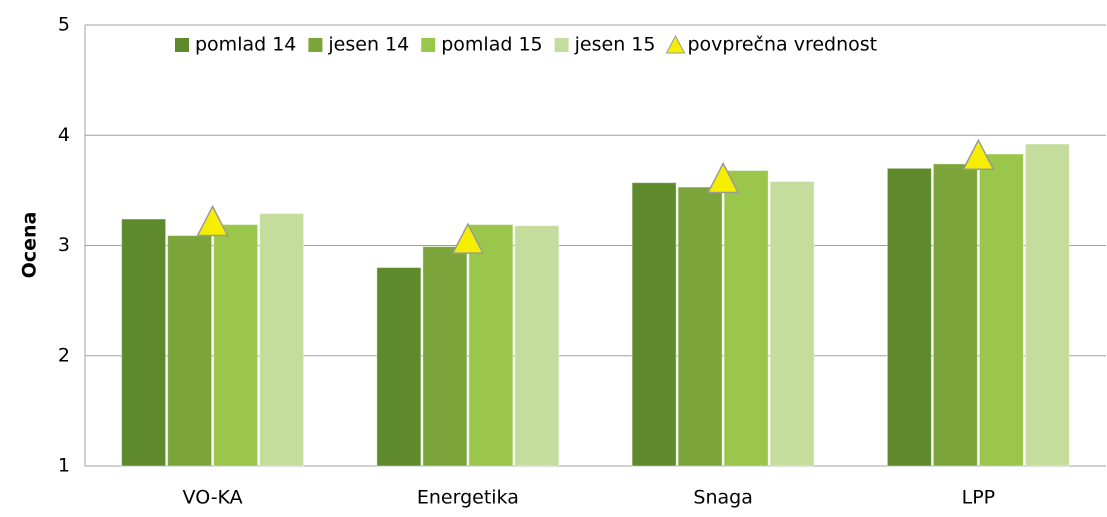 Image resolution: width=1107 pixels, height=517 pixels. I want to click on y-axis-label: Ocena, so click(30, 245).